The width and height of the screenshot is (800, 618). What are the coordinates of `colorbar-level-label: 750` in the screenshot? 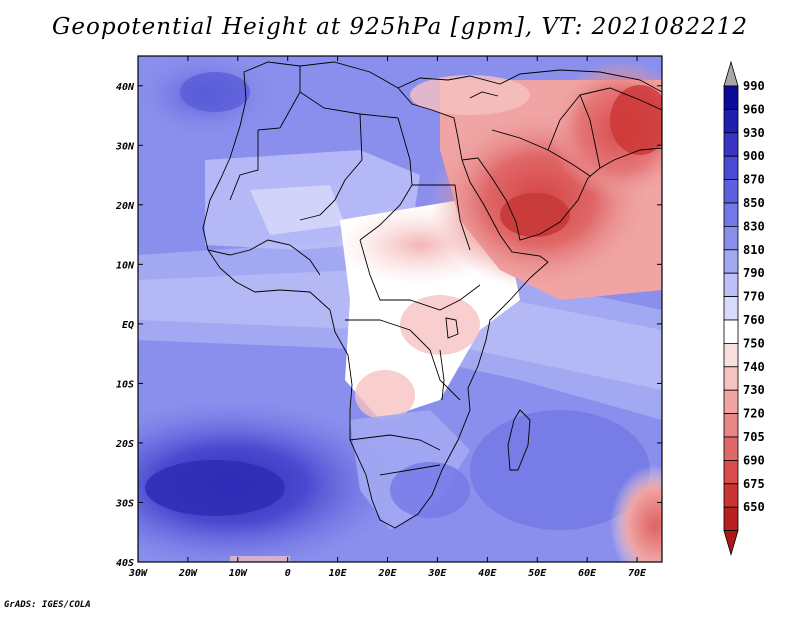 It's located at (754, 343).